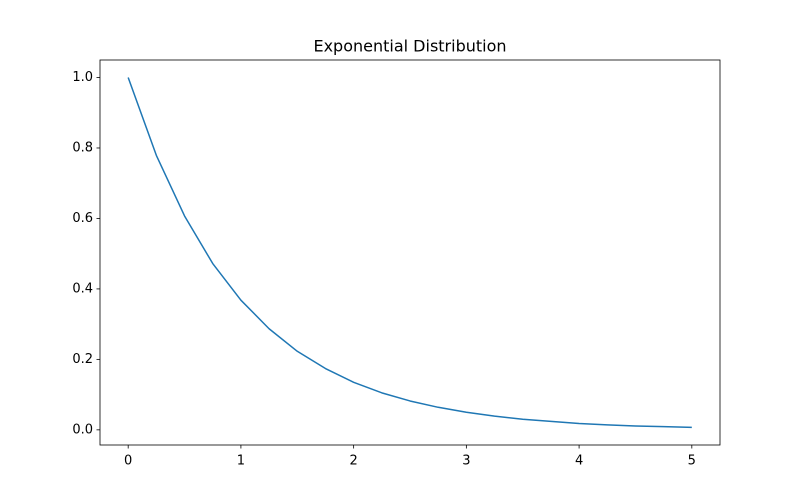  I want to click on x-tick-label: 1, so click(241, 461).